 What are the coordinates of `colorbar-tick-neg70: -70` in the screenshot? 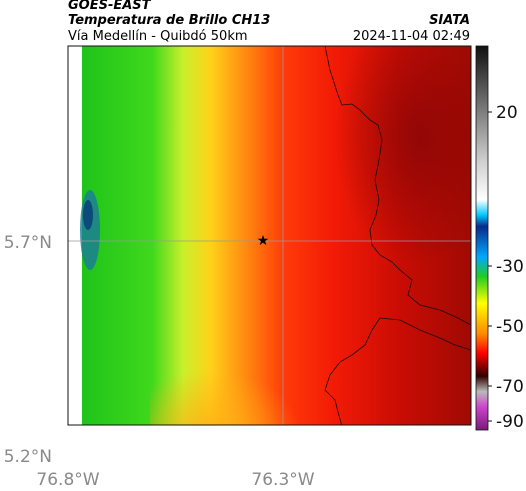 It's located at (510, 387).